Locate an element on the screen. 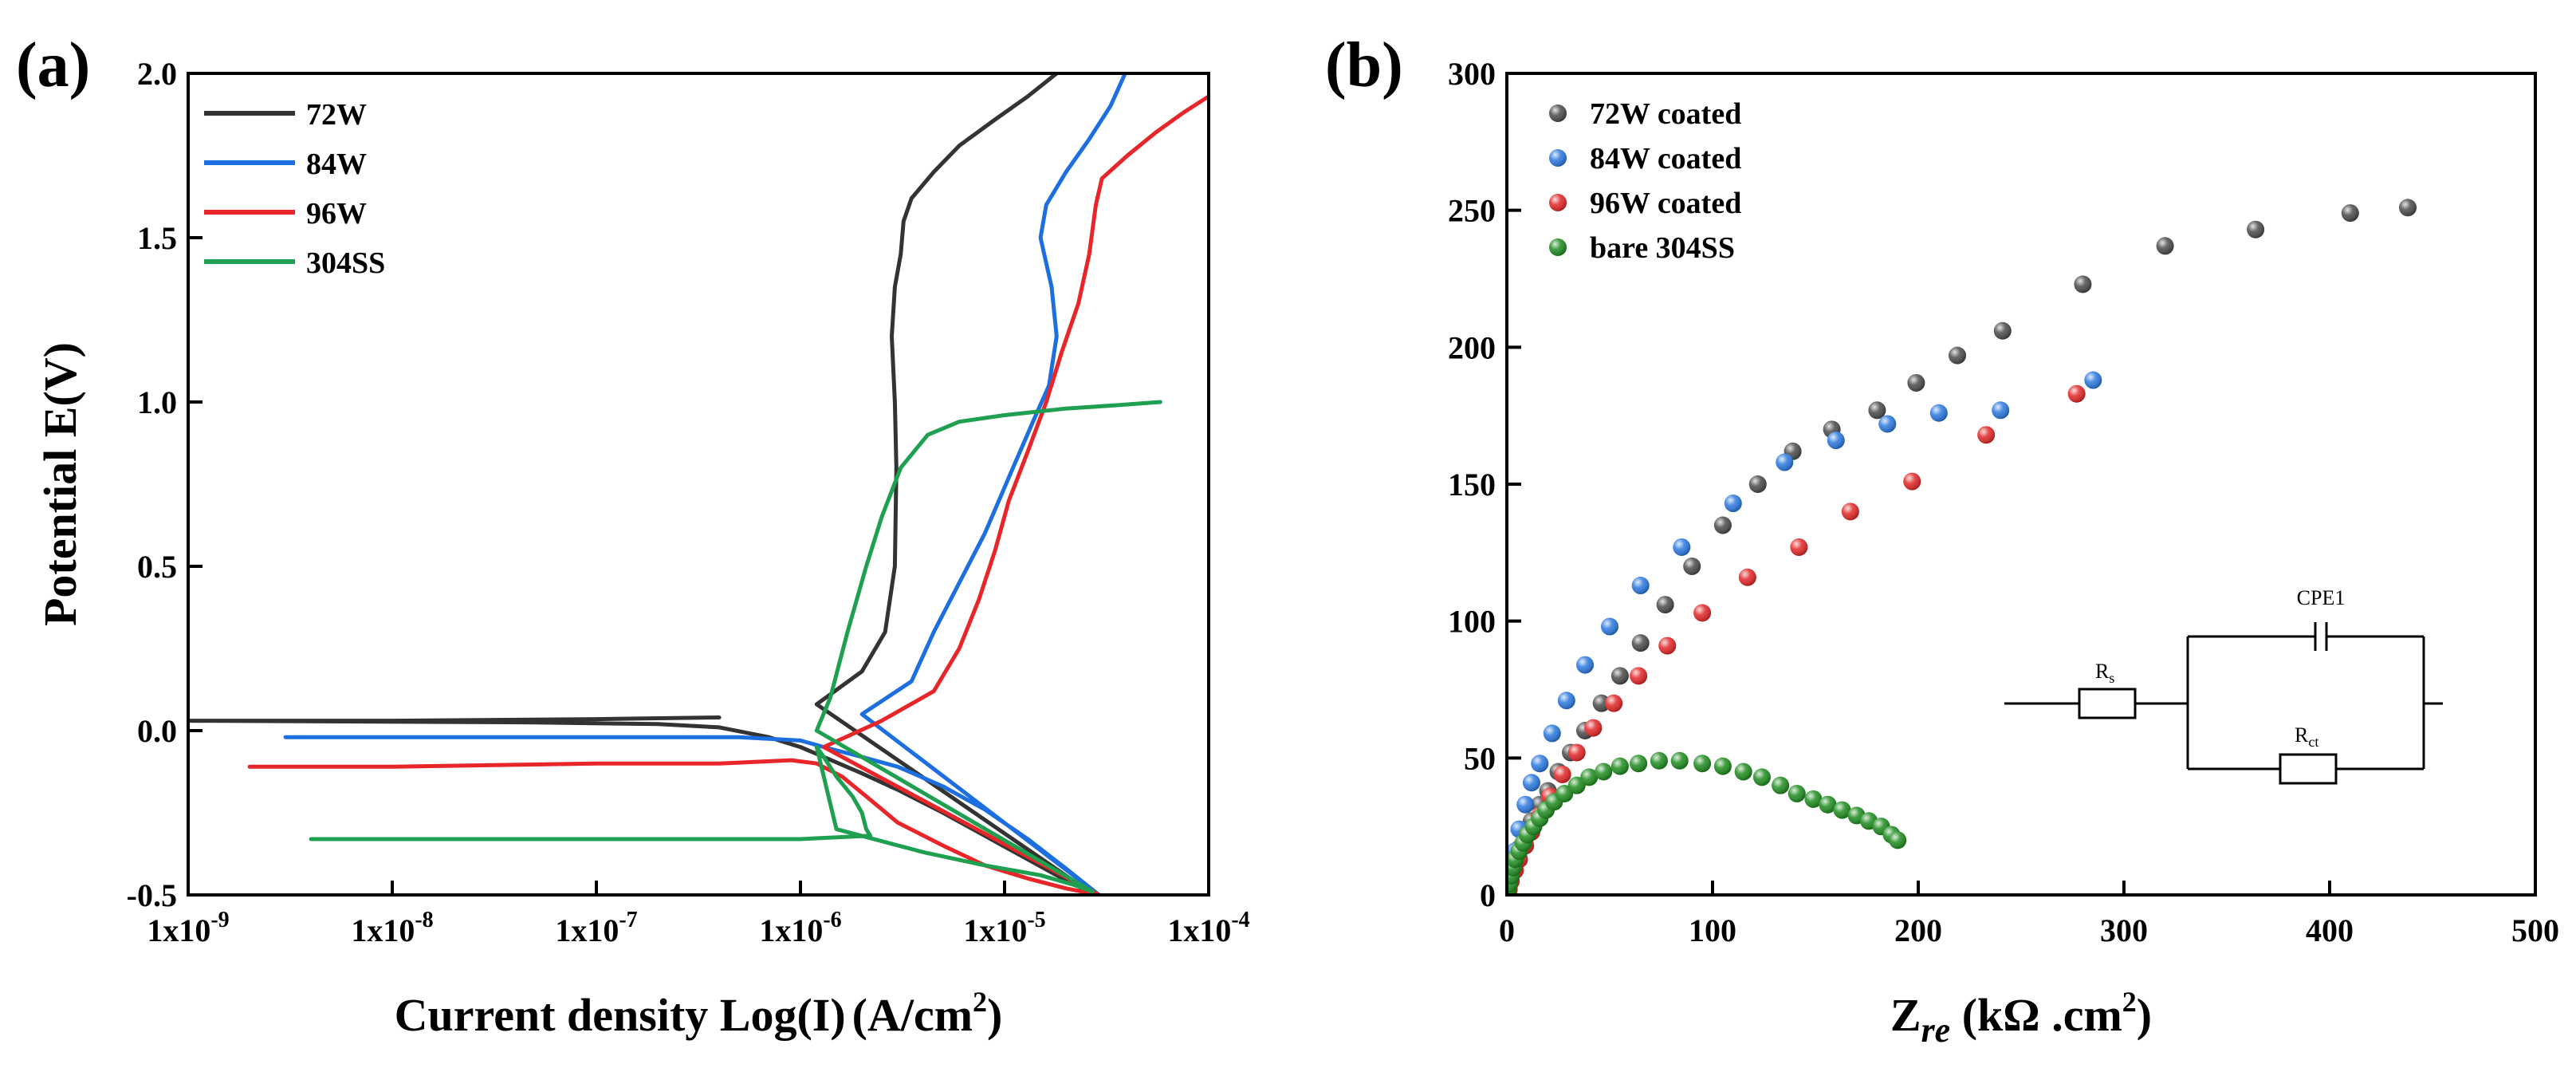  panel-a-legend-label-3: 304SS is located at coordinates (346, 263).